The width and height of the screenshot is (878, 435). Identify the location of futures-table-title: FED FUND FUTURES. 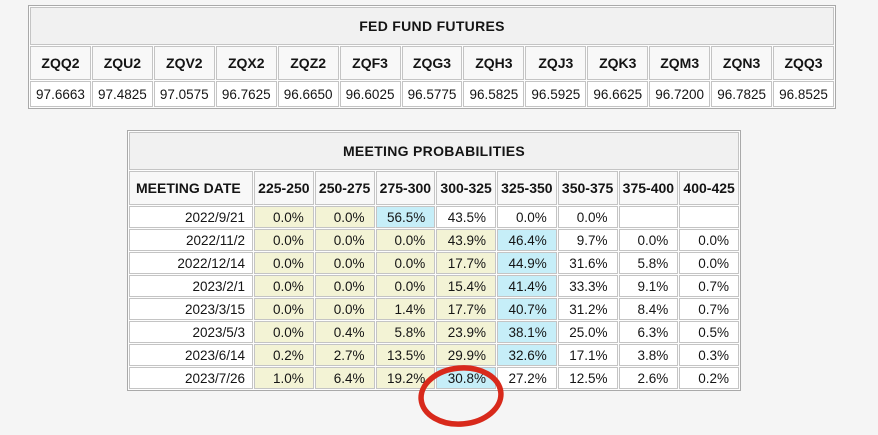
(432, 26).